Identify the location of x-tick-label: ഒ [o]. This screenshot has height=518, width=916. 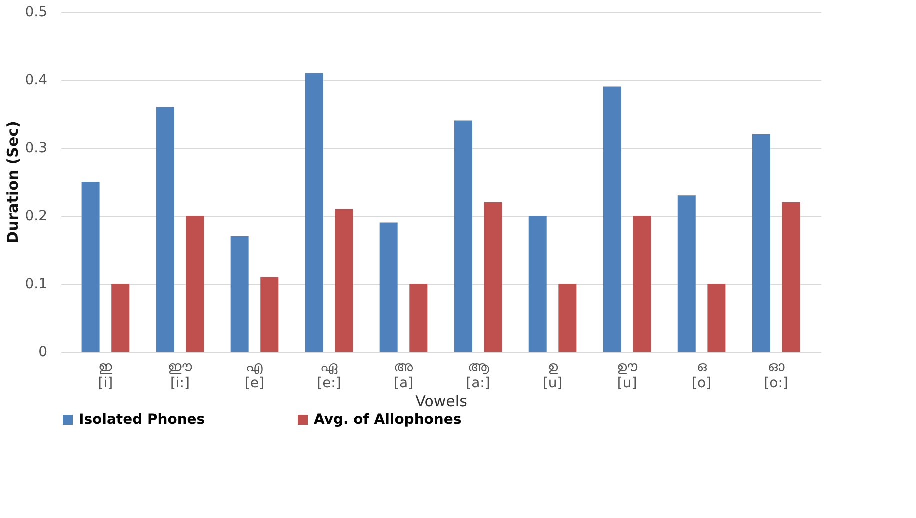
(702, 376).